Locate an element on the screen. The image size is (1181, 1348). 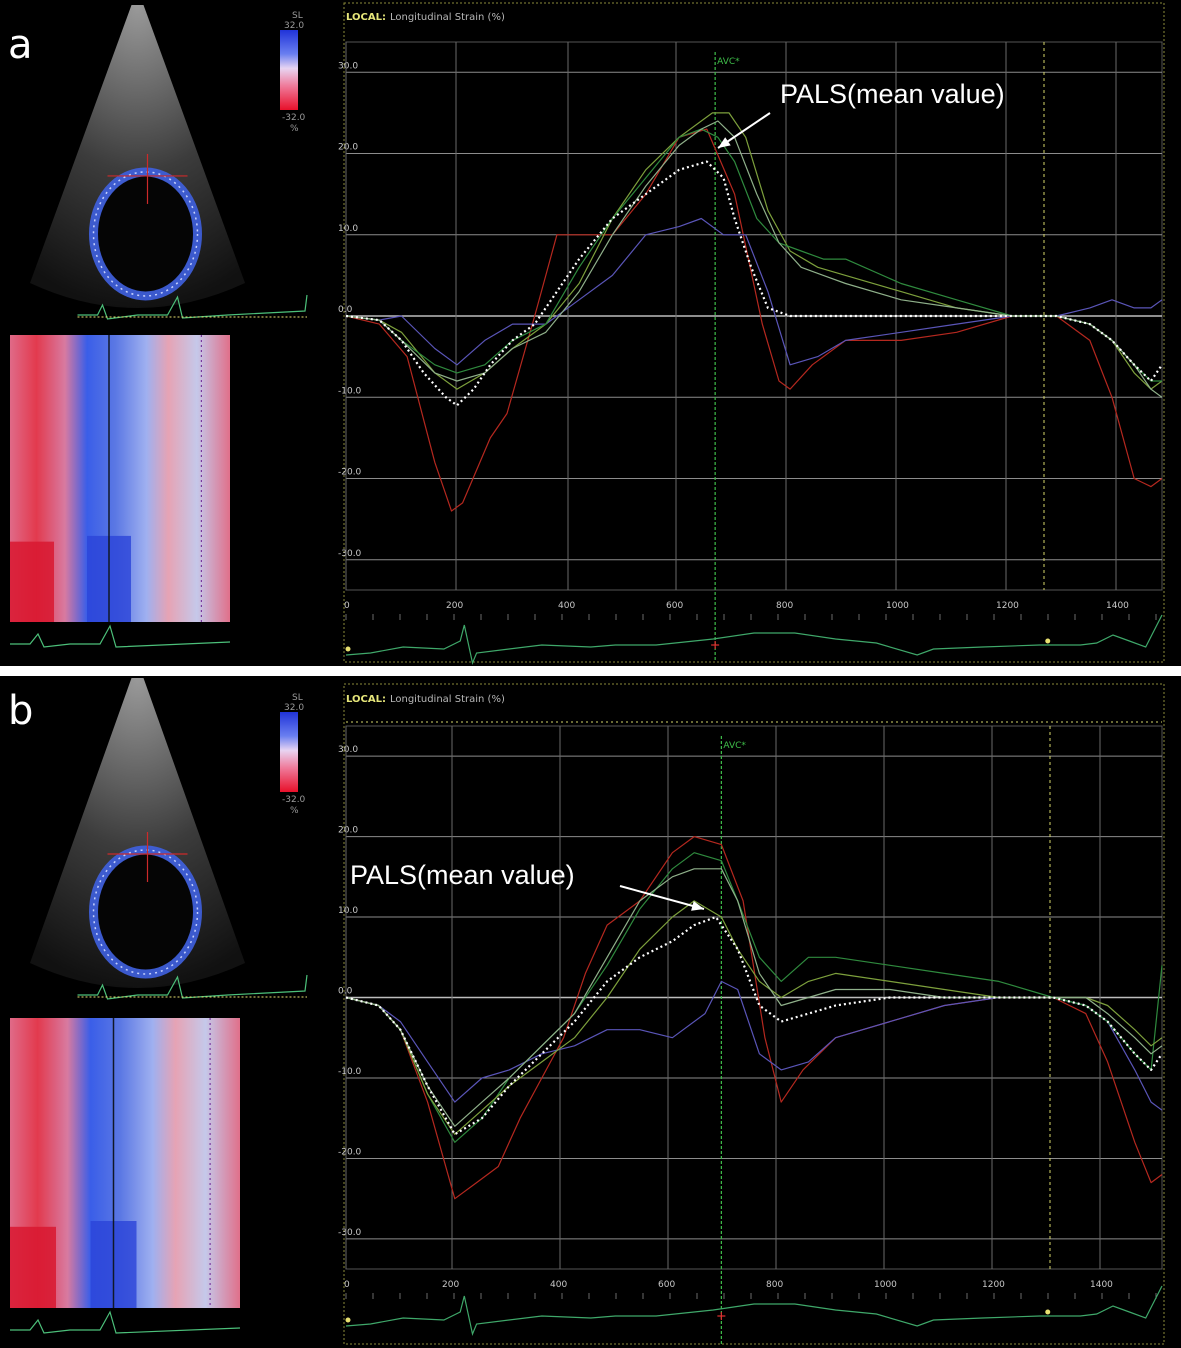
pals-arrow is located at coordinates (662, 897).